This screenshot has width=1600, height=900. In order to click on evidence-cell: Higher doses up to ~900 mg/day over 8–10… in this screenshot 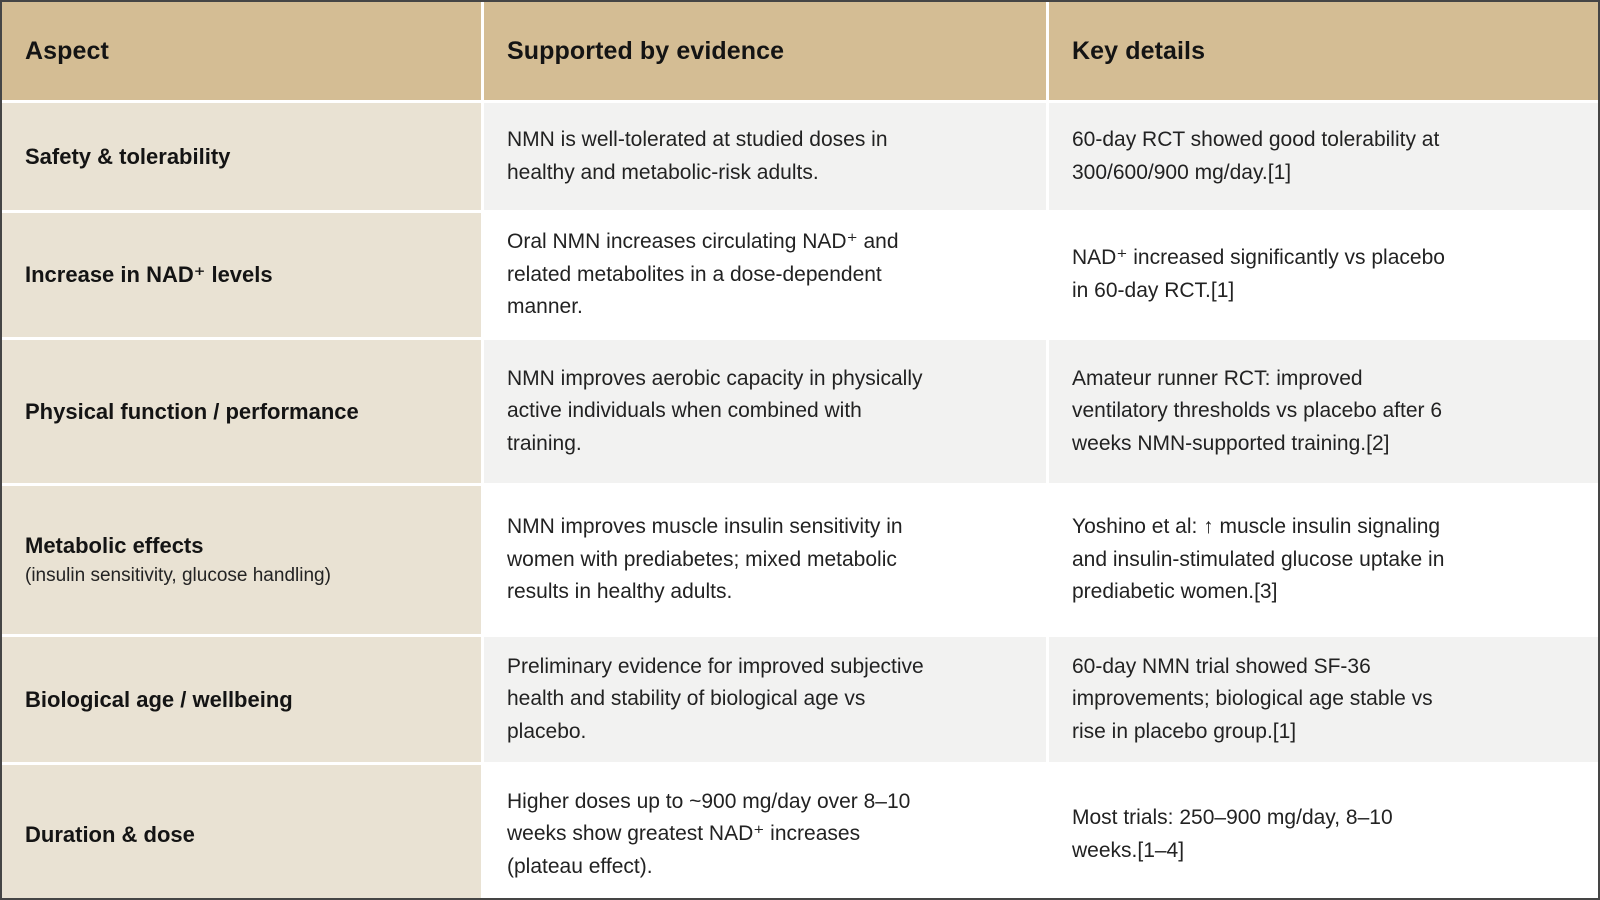, I will do `click(765, 831)`.